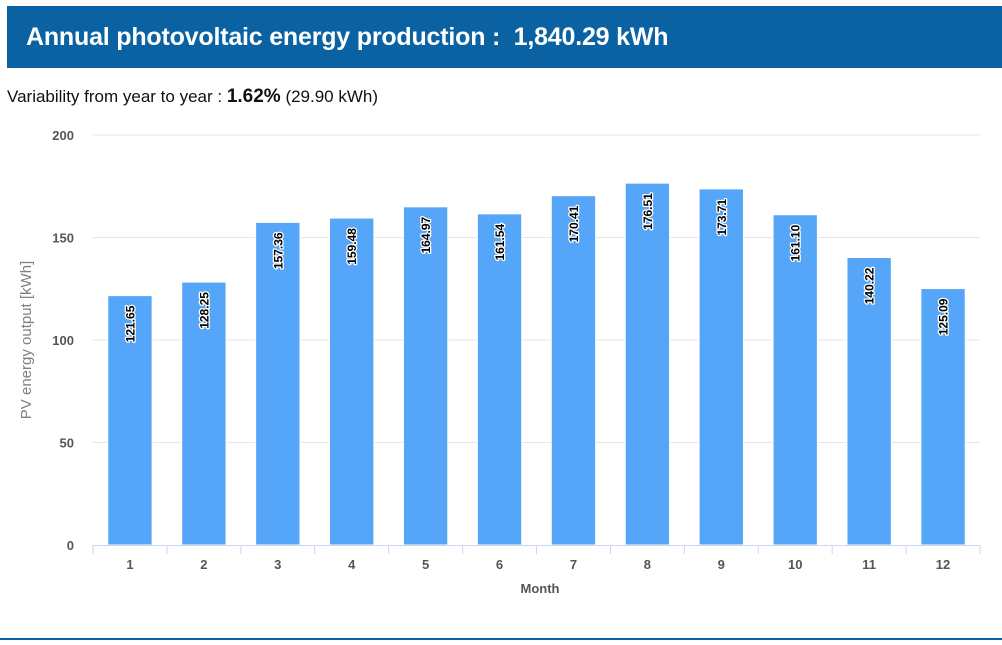 Image resolution: width=1002 pixels, height=645 pixels. Describe the element at coordinates (795, 564) in the screenshot. I see `x-tick-label: 10` at that location.